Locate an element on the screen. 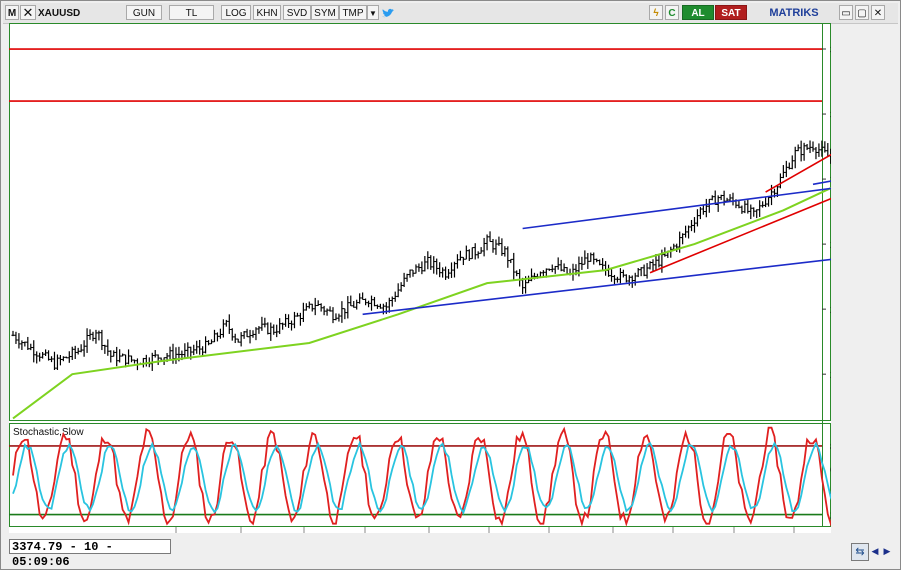  trend-red-lower-line is located at coordinates (740, 235).